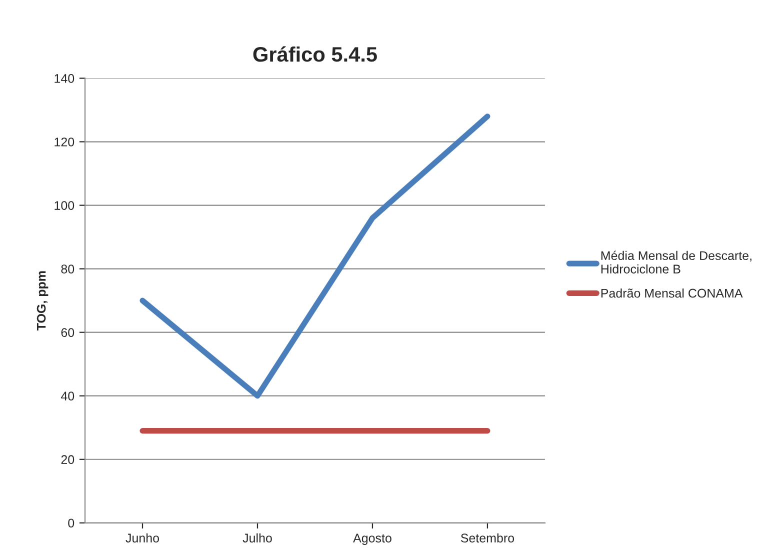 This screenshot has height=551, width=759. Describe the element at coordinates (67, 269) in the screenshot. I see `y-tick-label: 80` at that location.